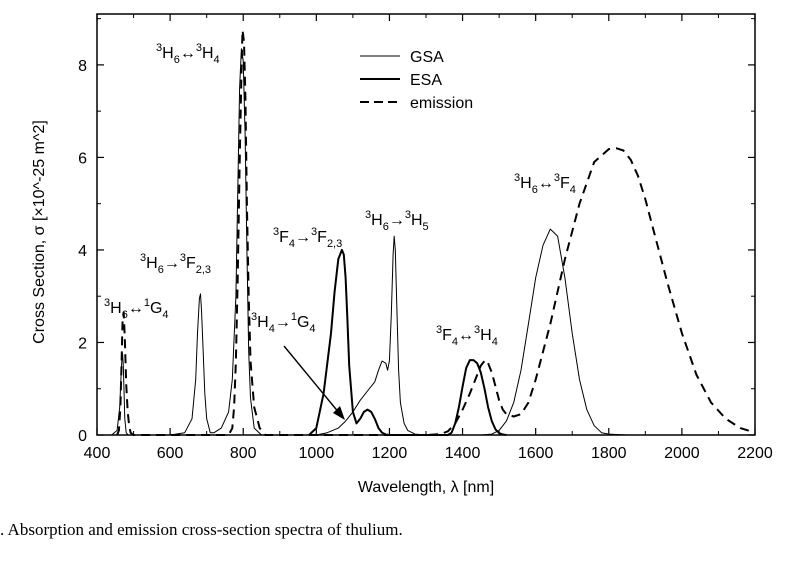 Image resolution: width=797 pixels, height=568 pixels. Describe the element at coordinates (314, 382) in the screenshot. I see `annotation-arrow` at that location.